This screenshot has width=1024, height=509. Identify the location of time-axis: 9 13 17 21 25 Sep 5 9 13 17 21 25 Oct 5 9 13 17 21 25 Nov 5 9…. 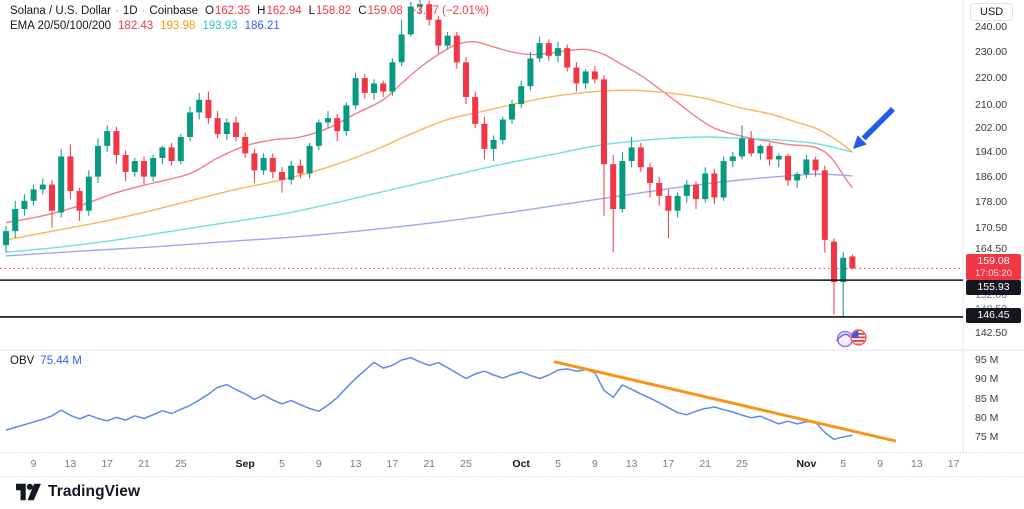
(512, 464).